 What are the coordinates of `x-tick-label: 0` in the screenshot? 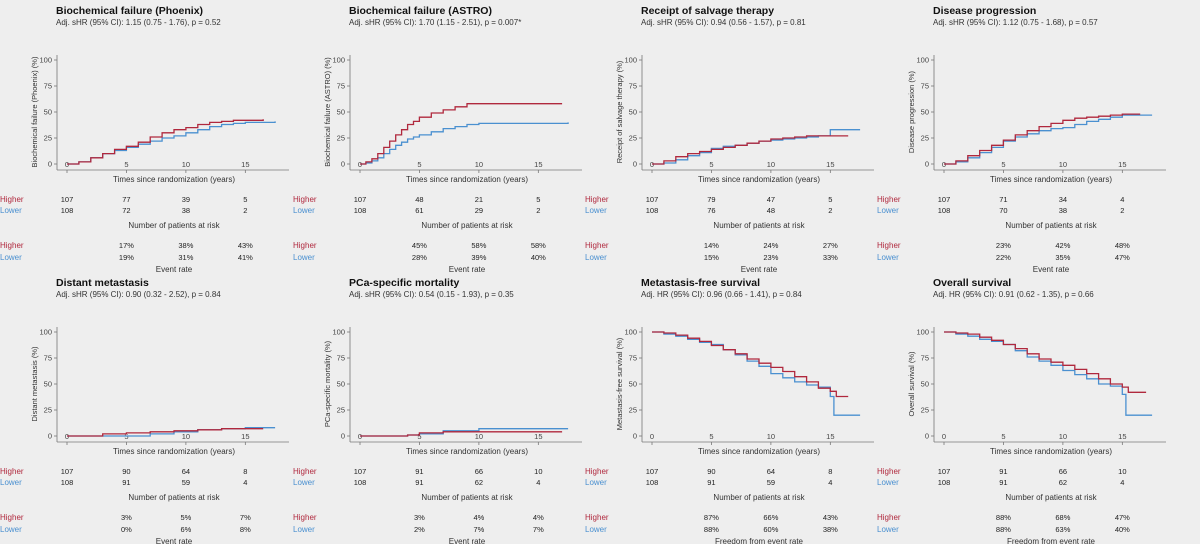 It's located at (652, 436).